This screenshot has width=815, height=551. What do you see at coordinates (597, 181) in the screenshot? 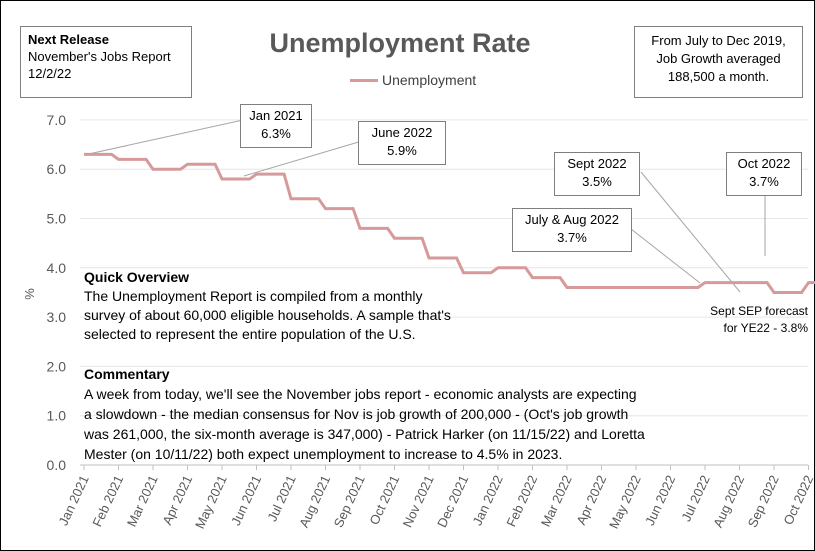
I see `callout-sept-2022-value: 3.5%` at bounding box center [597, 181].